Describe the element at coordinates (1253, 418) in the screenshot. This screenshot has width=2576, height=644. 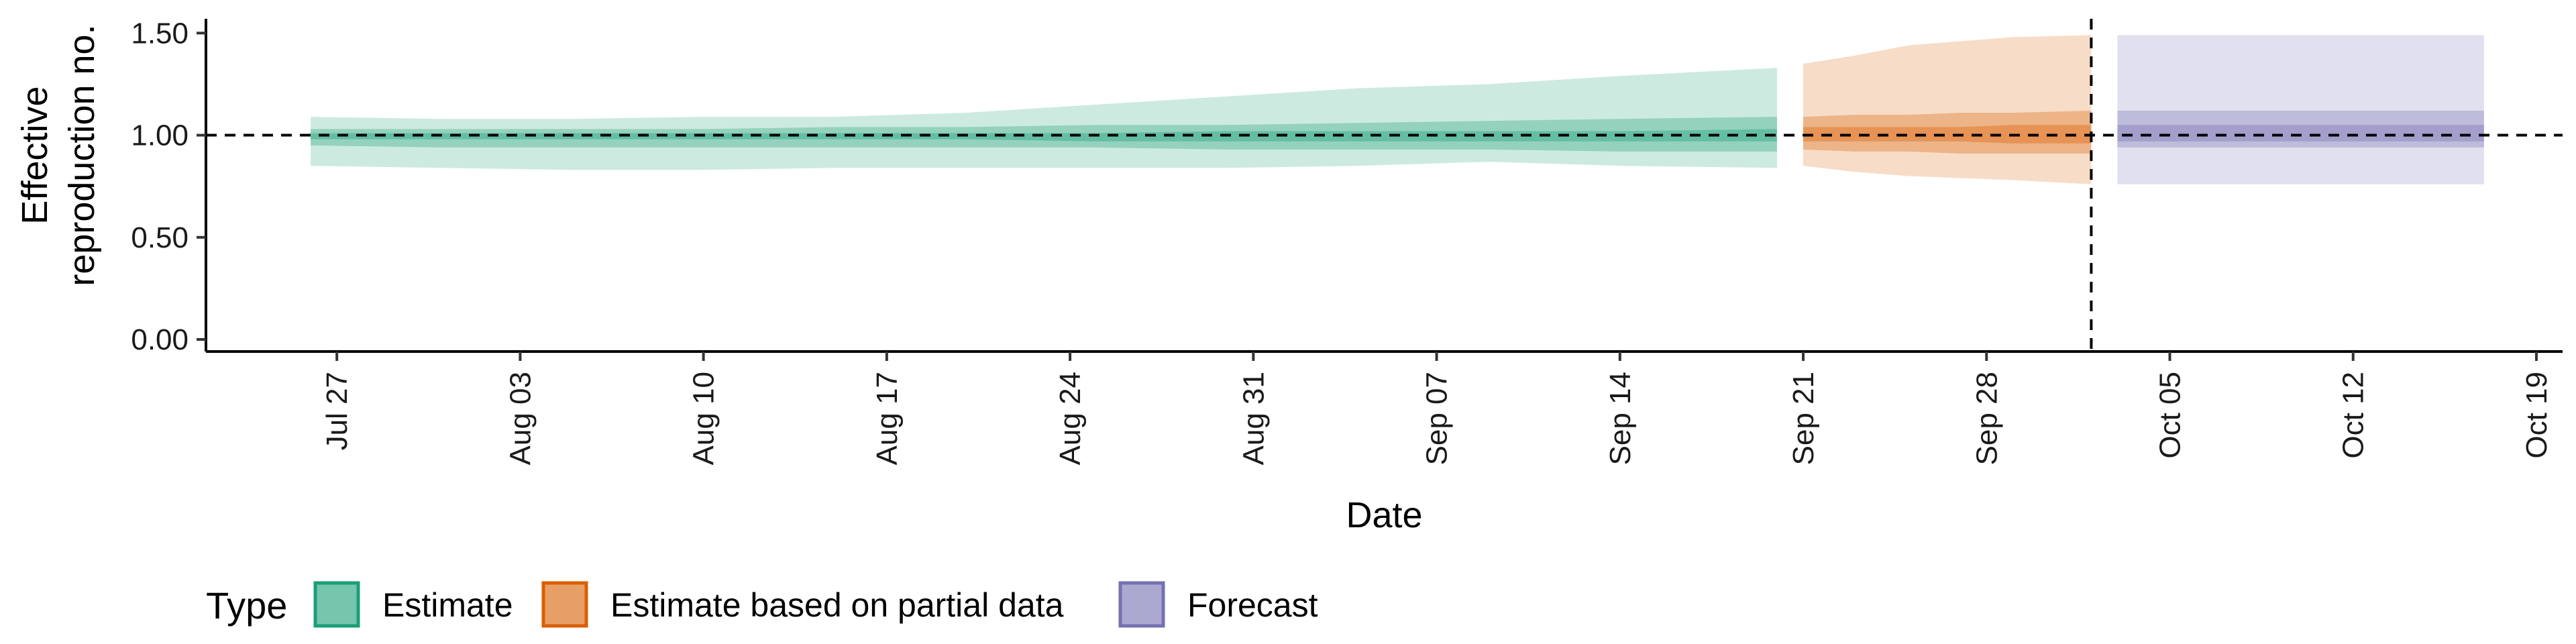
I see `x-tick-label: Aug 31` at that location.